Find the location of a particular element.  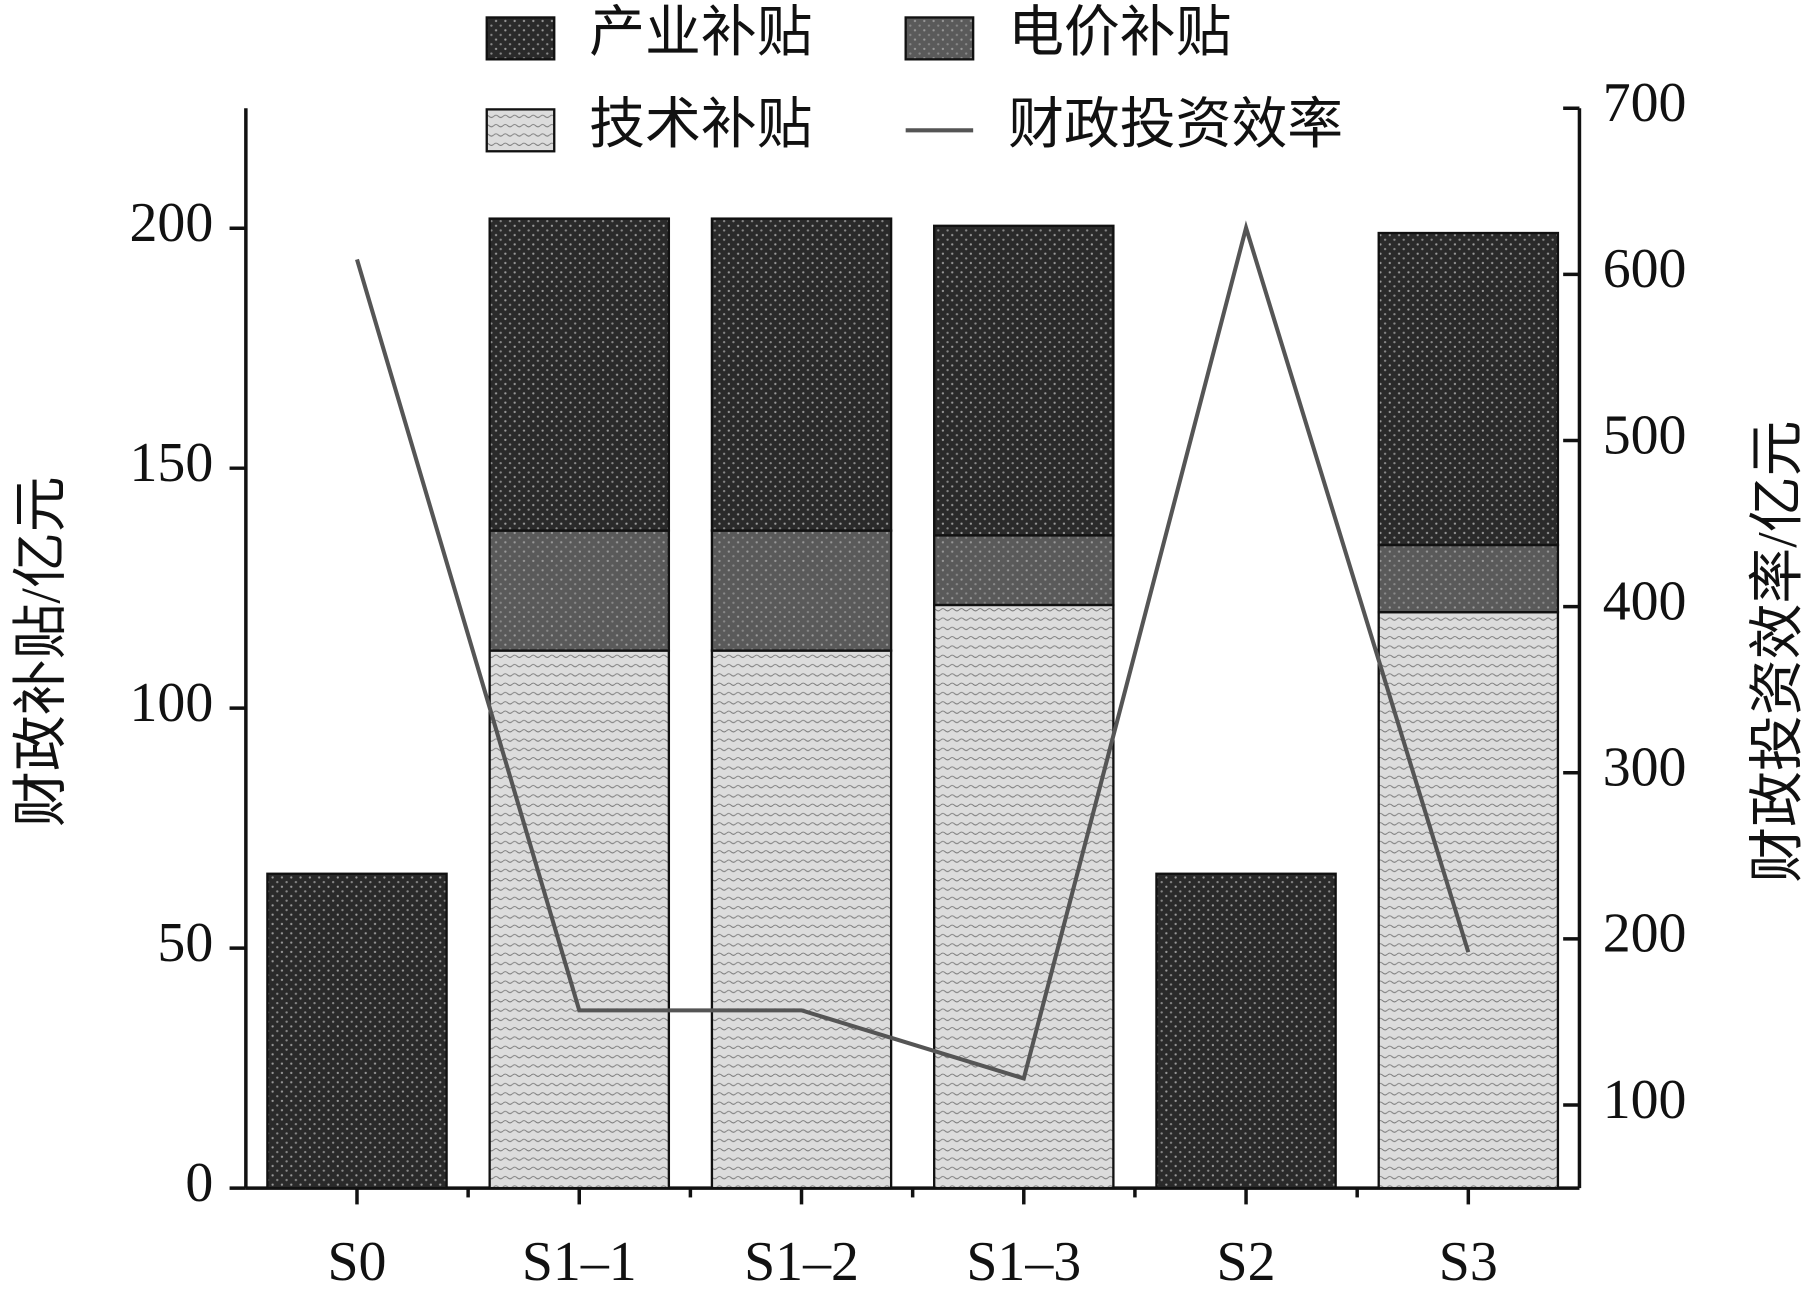

y-tick-label: 100 is located at coordinates (172, 703).